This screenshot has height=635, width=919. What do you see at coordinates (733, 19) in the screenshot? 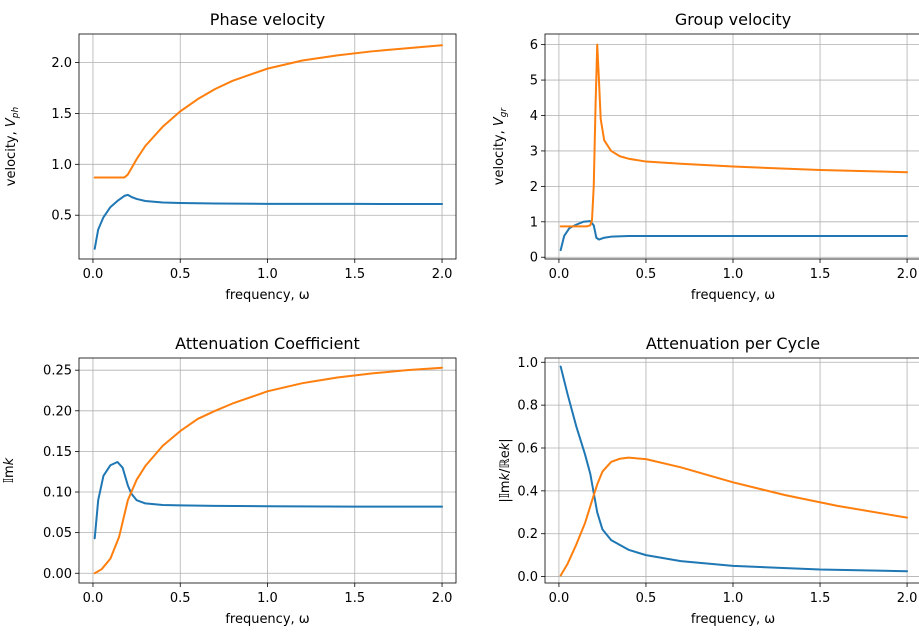
I see `chart-title: Group velocity` at bounding box center [733, 19].